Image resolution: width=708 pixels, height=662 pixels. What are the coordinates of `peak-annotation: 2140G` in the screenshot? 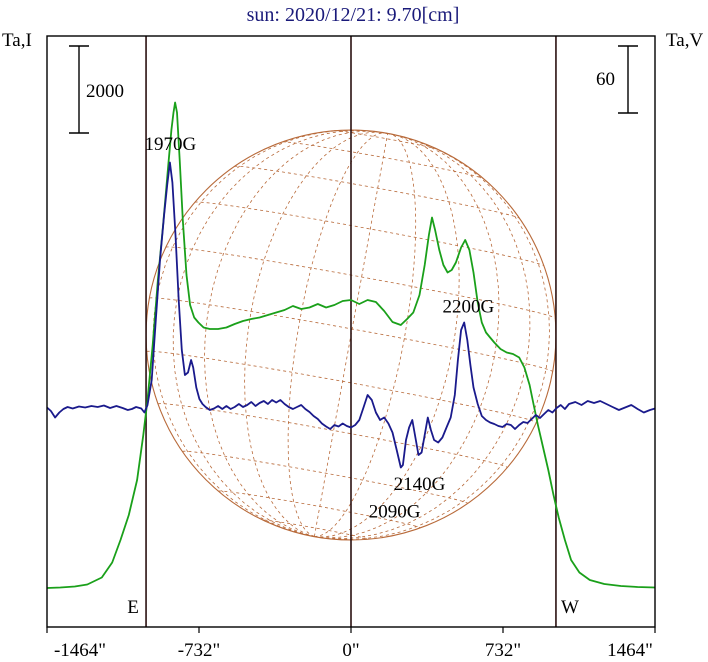 It's located at (420, 484).